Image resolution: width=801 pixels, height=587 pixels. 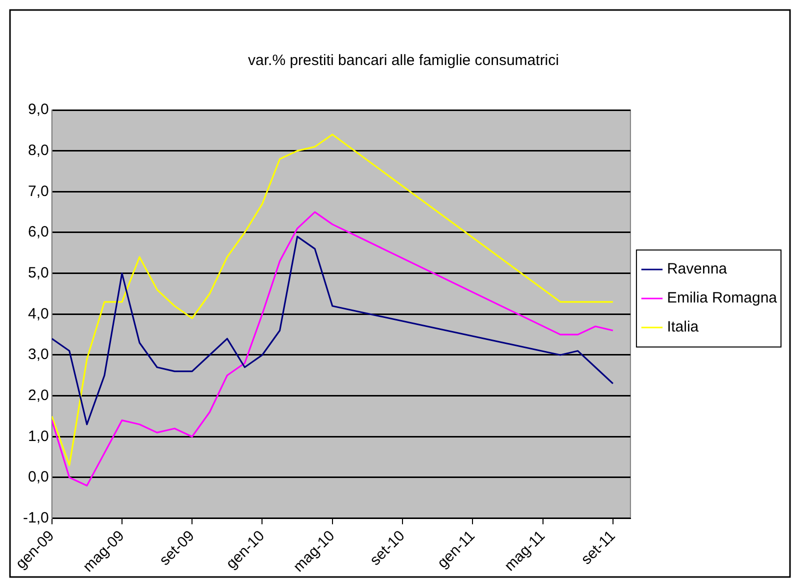 I want to click on legend-label: Ravenna, so click(x=697, y=269).